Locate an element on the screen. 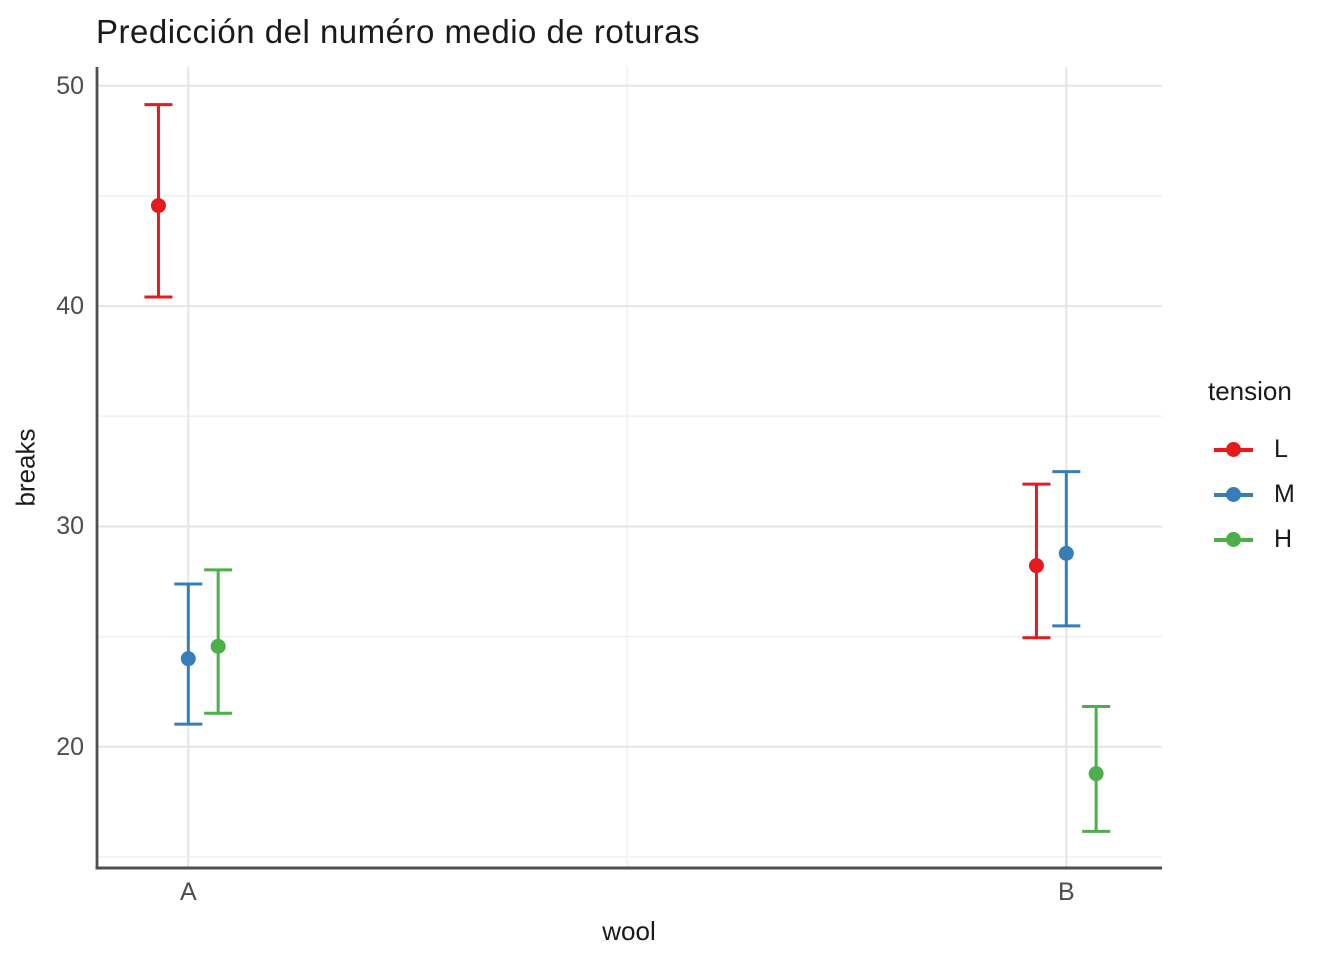 This screenshot has height=960, width=1344. data-point-L-A is located at coordinates (158, 206).